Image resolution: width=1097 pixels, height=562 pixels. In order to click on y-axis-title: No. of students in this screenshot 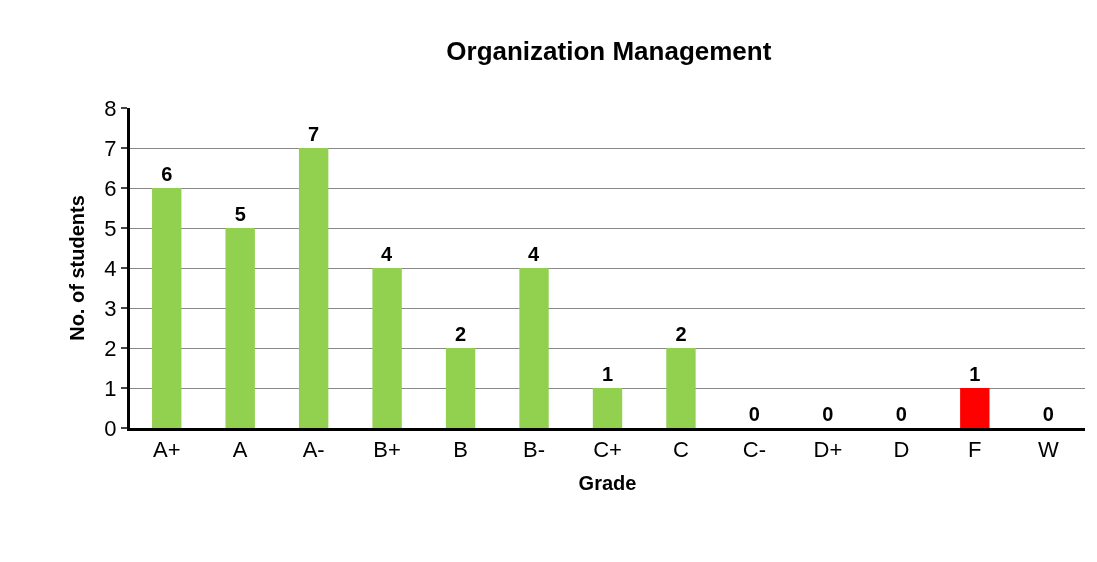, I will do `click(76, 268)`.